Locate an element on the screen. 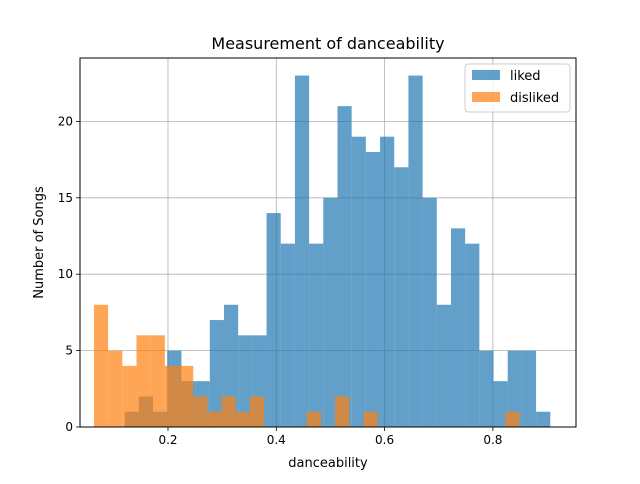 Image resolution: width=640 pixels, height=484 pixels. y-tick-label-3: 15 is located at coordinates (65, 198).